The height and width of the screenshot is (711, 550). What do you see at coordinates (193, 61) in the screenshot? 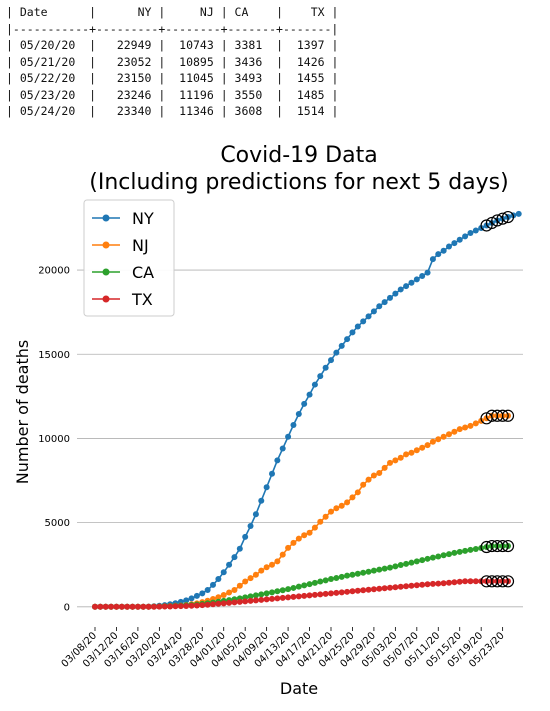
I see `table-cell: 10895` at bounding box center [193, 61].